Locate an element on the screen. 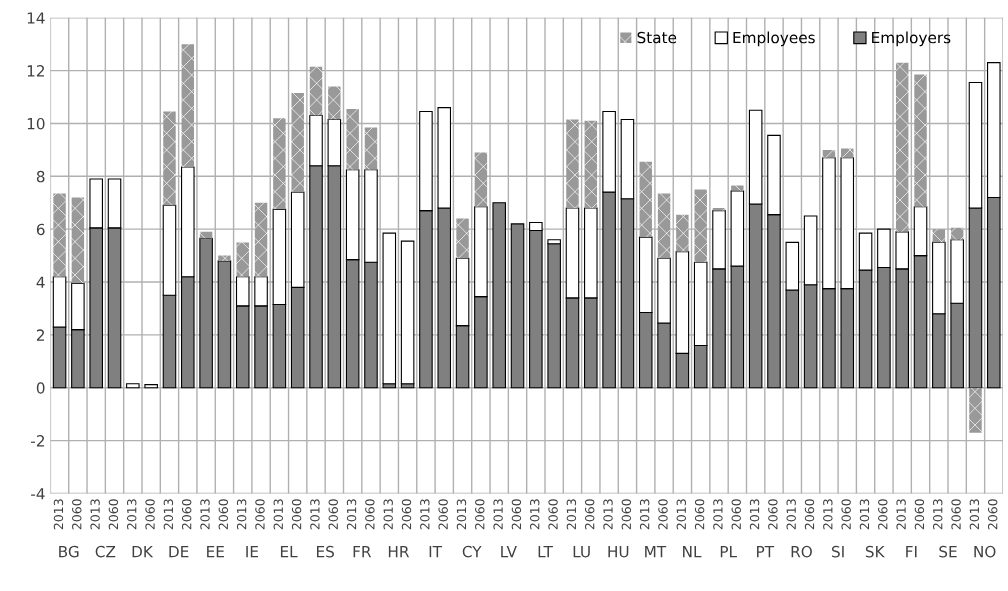 The image size is (1008, 591). y-tick-label: 12 is located at coordinates (36, 71).